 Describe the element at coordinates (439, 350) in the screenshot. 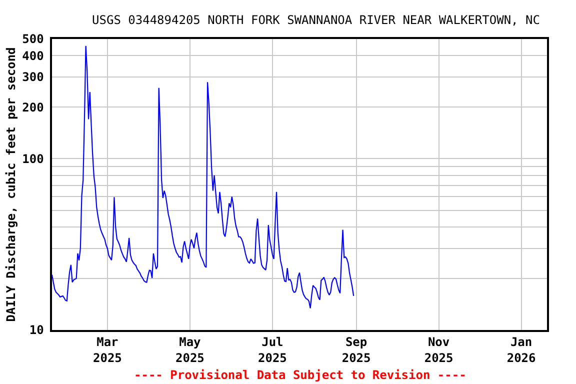

I see `x-tick-label: Nov 2025` at that location.